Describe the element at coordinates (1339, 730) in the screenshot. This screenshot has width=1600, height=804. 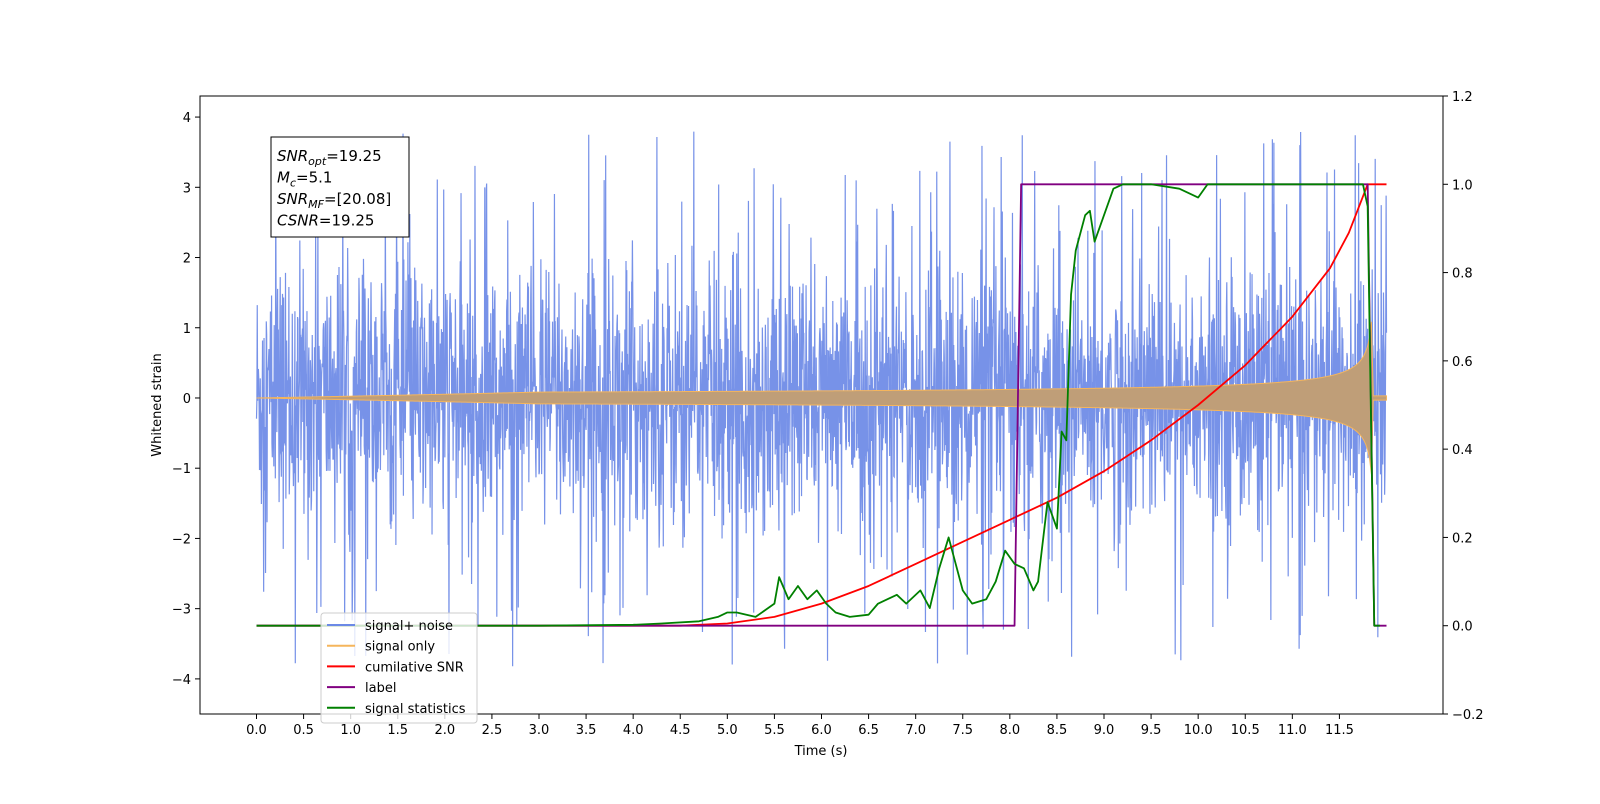
I see `x-tick-label: 11.5` at that location.